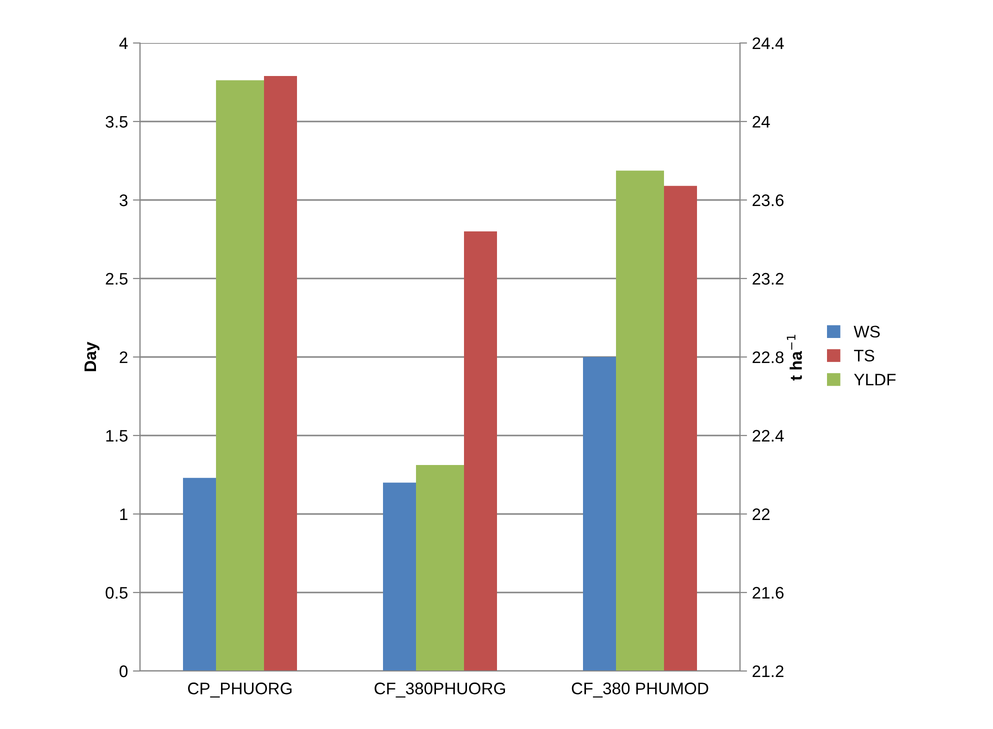 The width and height of the screenshot is (993, 729). I want to click on x-tick-label: CP_PHUORG, so click(240, 690).